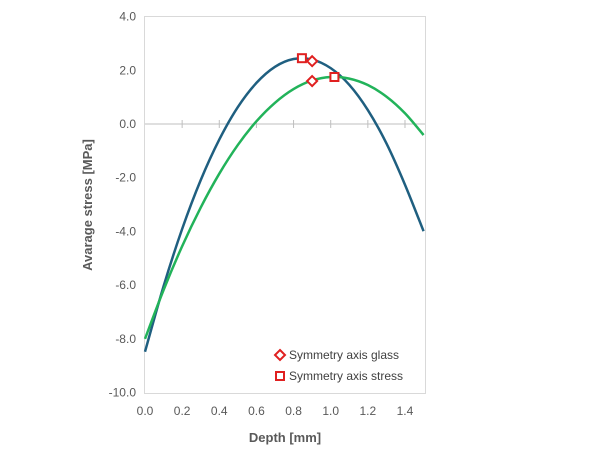 This screenshot has height=454, width=600. Describe the element at coordinates (123, 393) in the screenshot. I see `y-tick-label: -10.0` at that location.